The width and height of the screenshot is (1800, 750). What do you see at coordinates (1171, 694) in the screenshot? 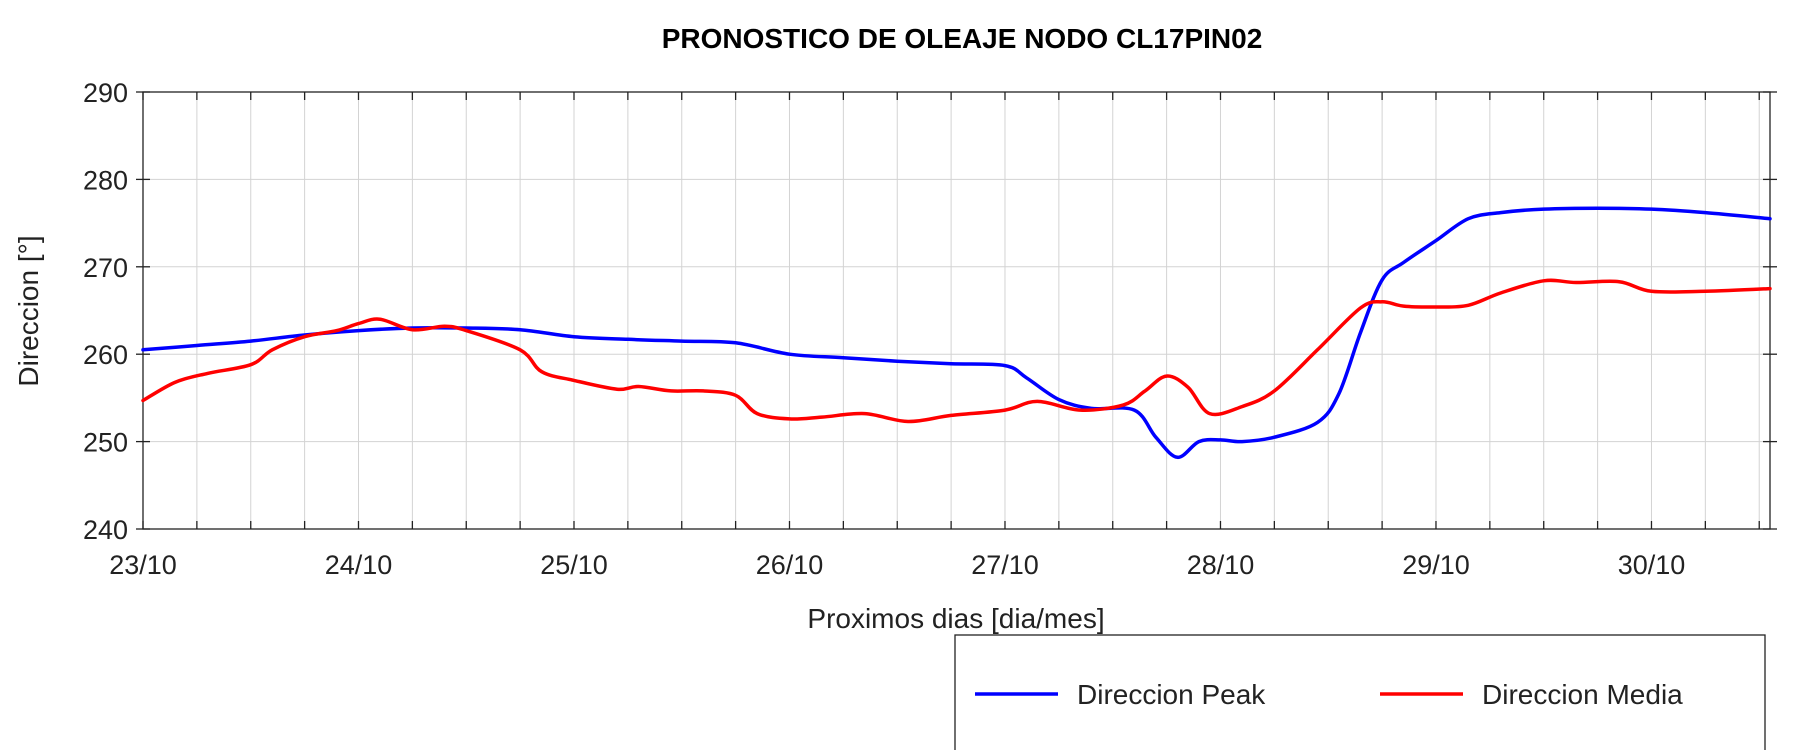
I see `legend-label-direccion-peak: Direccion Peak` at bounding box center [1171, 694].